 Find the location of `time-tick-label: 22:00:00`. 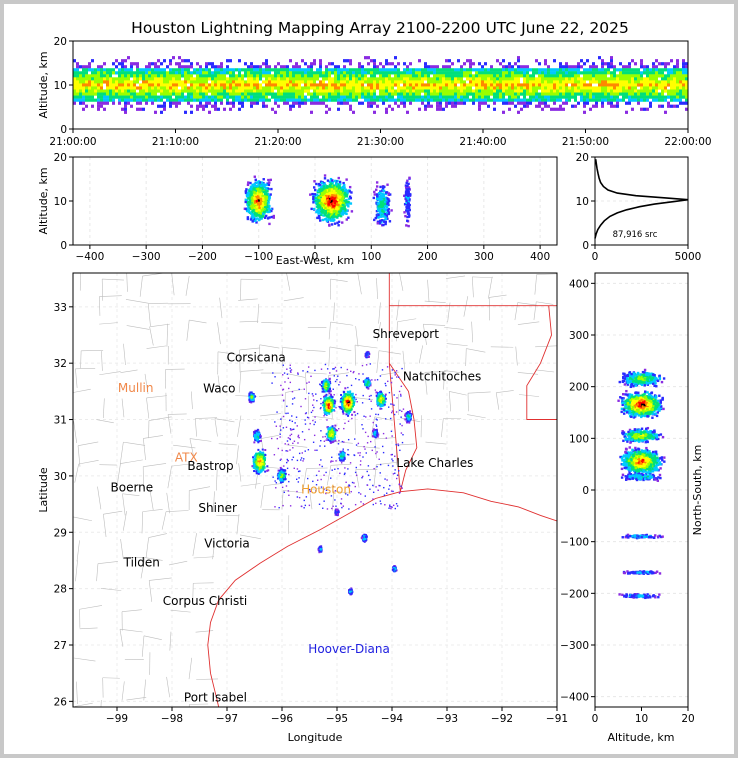

time-tick-label: 22:00:00 is located at coordinates (687, 142).